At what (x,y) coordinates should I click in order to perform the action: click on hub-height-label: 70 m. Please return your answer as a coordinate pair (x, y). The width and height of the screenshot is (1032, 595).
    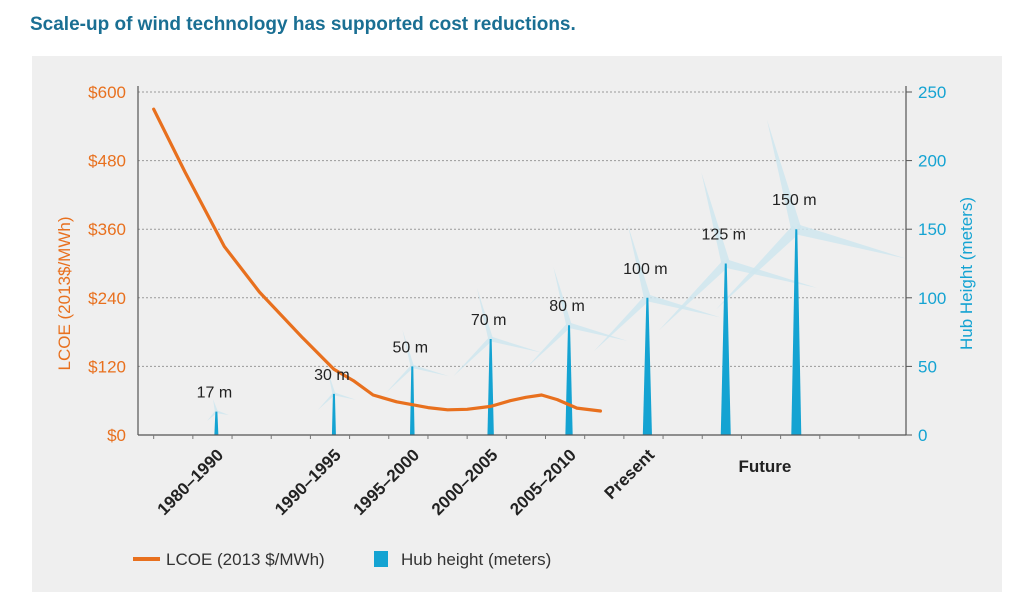
    Looking at the image, I should click on (489, 320).